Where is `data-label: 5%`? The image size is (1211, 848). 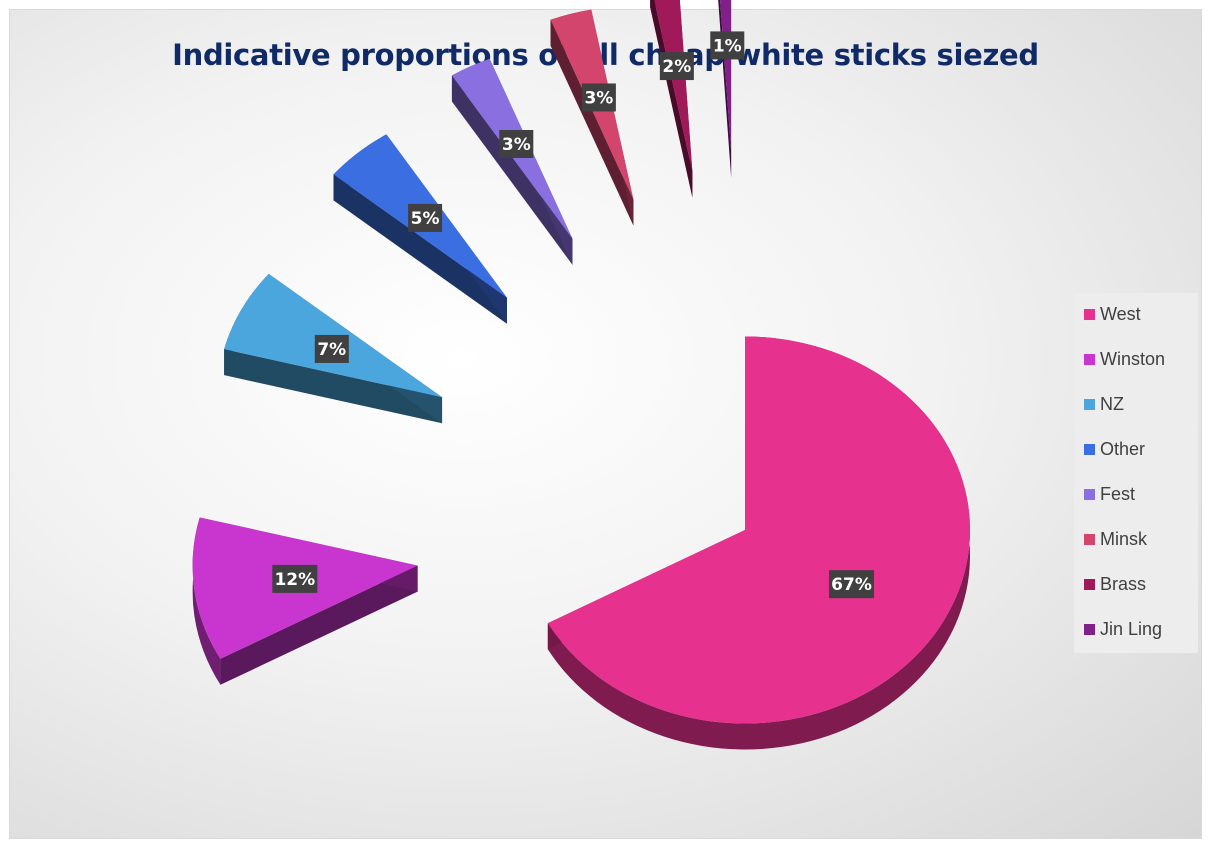
data-label: 5% is located at coordinates (425, 217).